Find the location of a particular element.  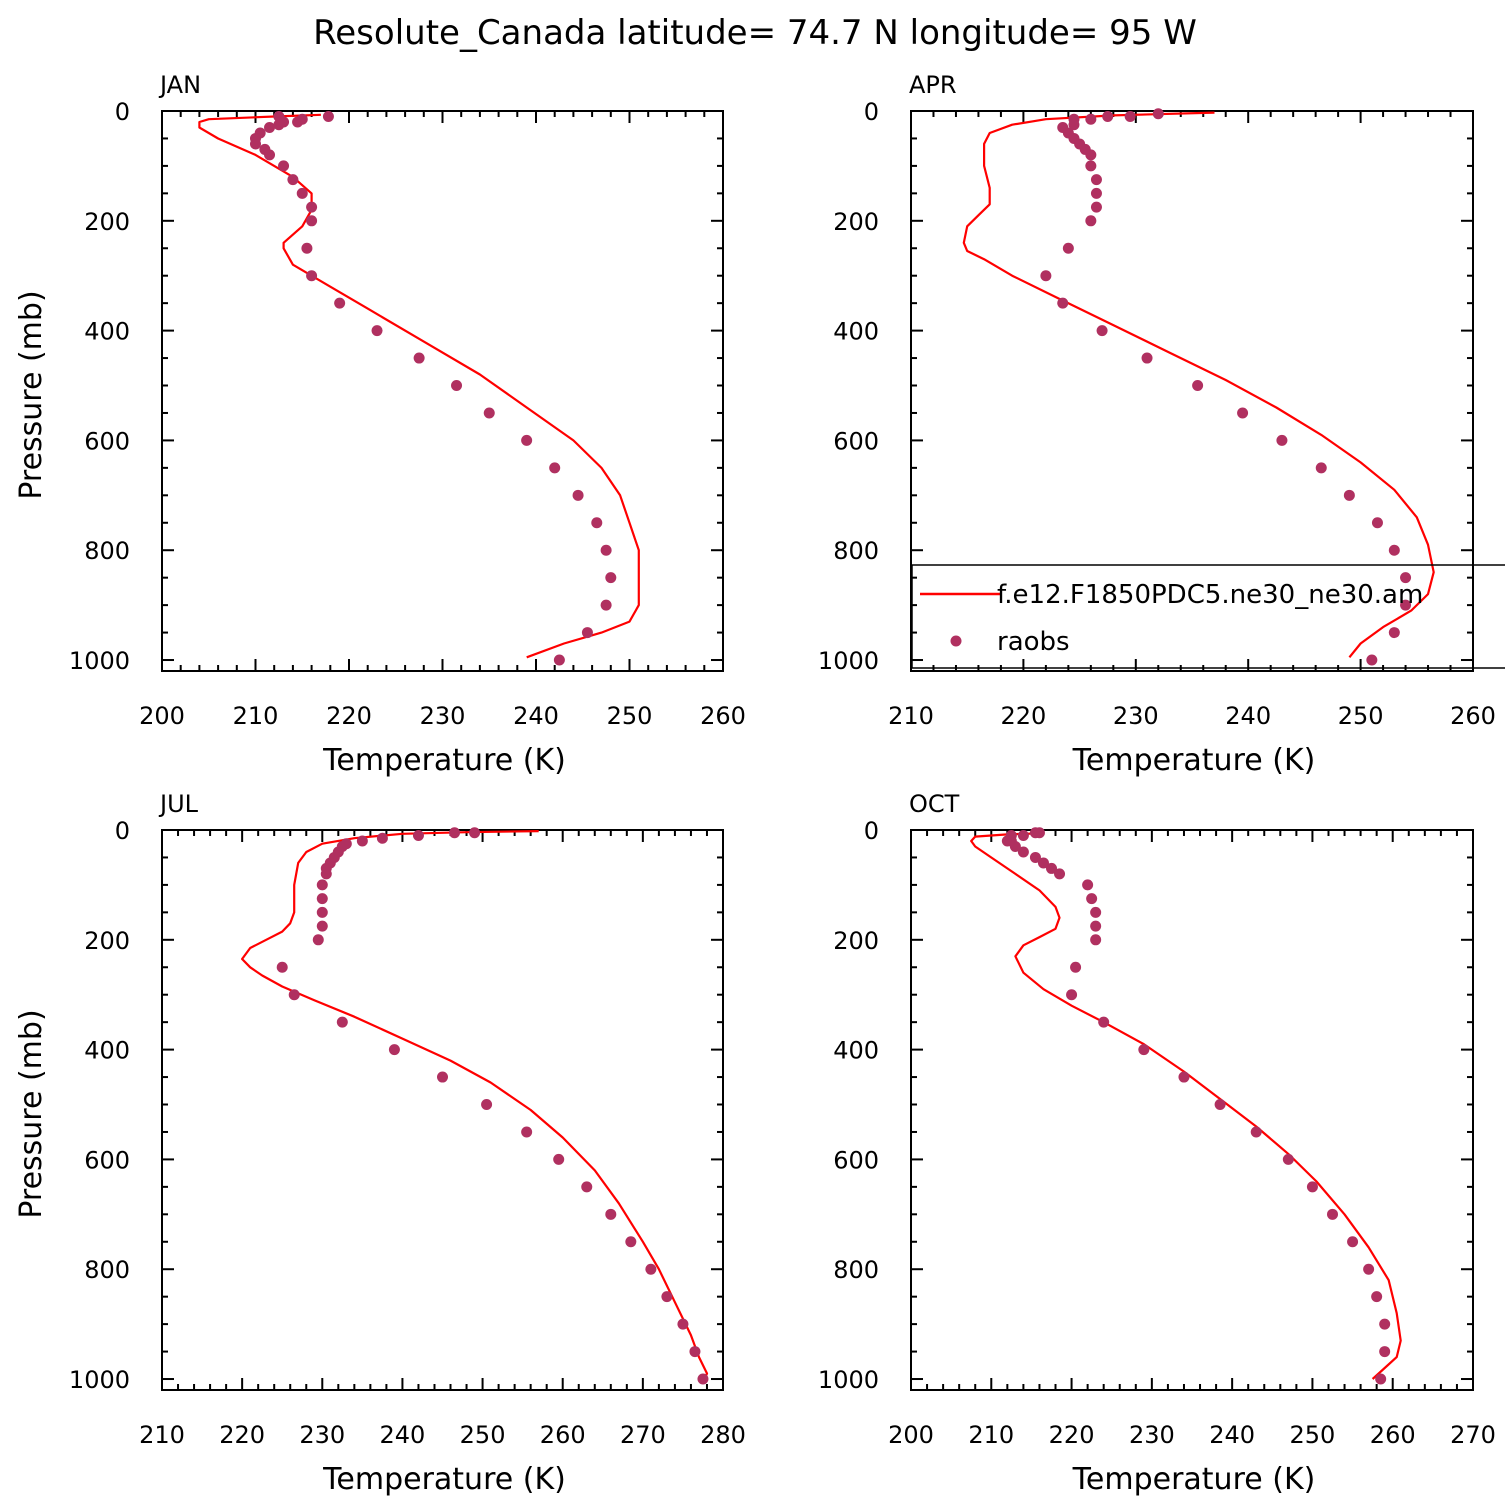

panel-label: OCT is located at coordinates (934, 804).